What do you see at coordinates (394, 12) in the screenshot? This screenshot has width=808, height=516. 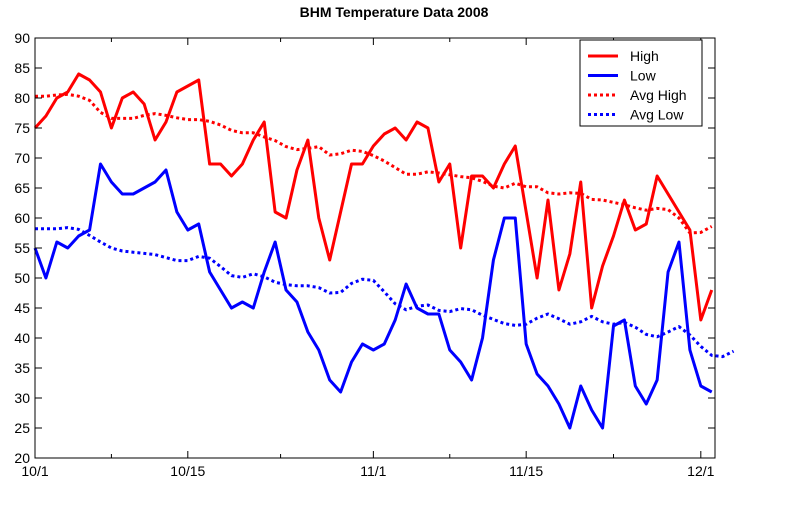 I see `chart-title: BHM Temperature Data 2008` at bounding box center [394, 12].